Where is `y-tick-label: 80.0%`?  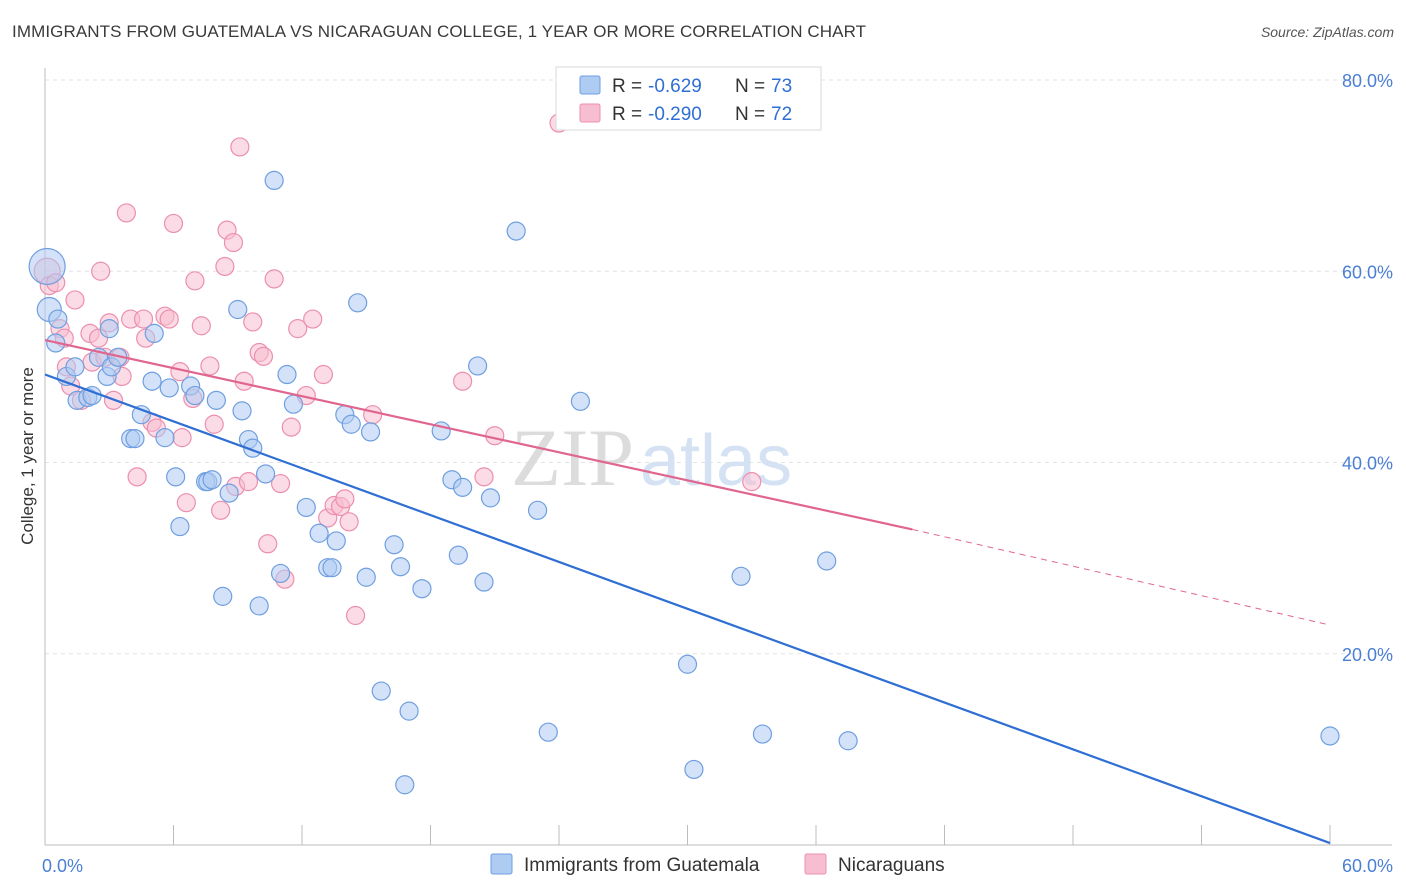
y-tick-label: 80.0% is located at coordinates (1367, 81).